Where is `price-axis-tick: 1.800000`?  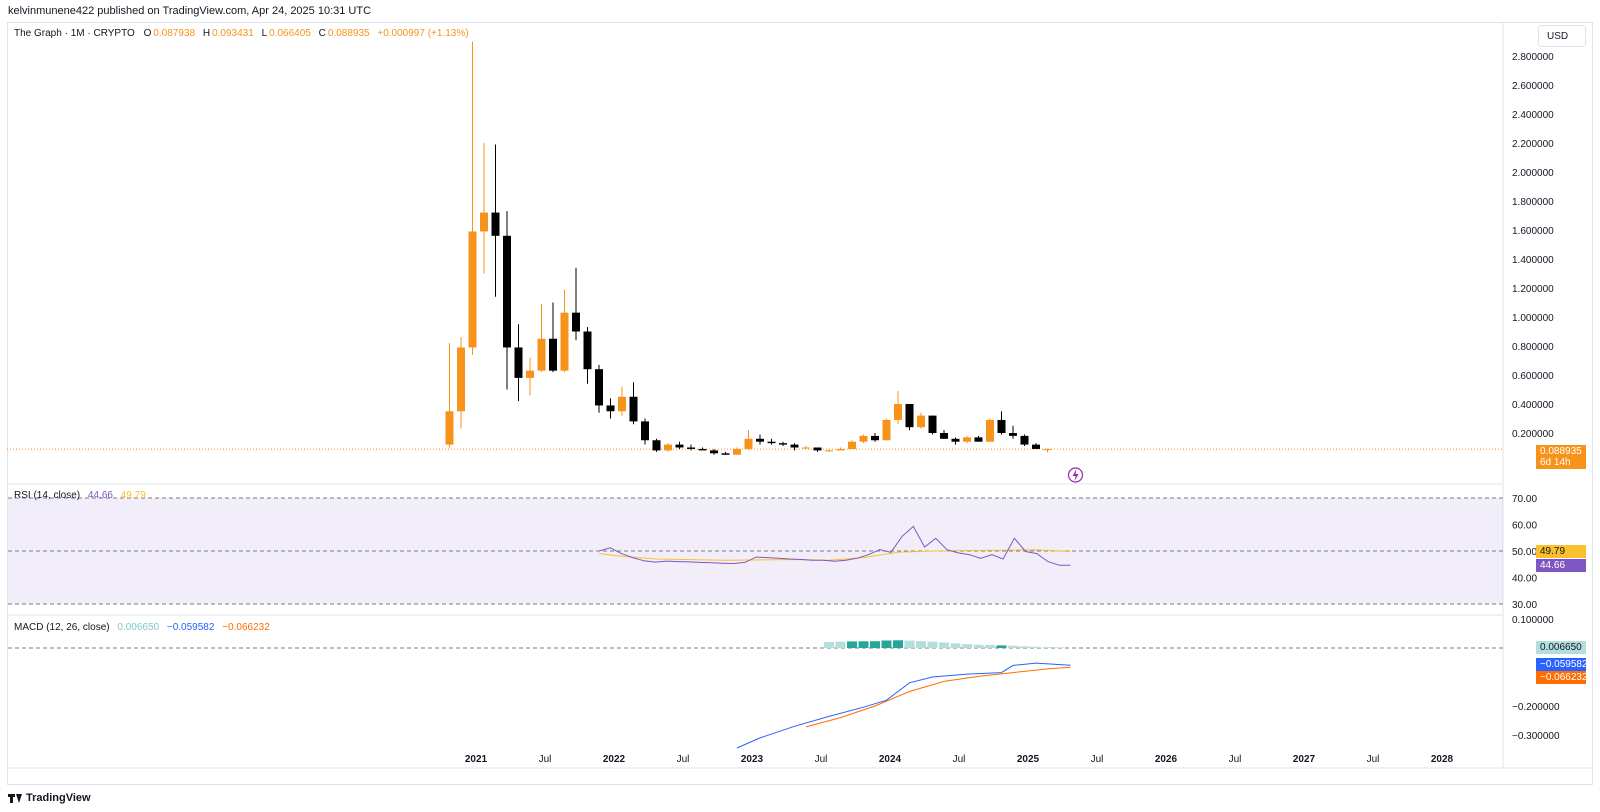 price-axis-tick: 1.800000 is located at coordinates (1533, 202).